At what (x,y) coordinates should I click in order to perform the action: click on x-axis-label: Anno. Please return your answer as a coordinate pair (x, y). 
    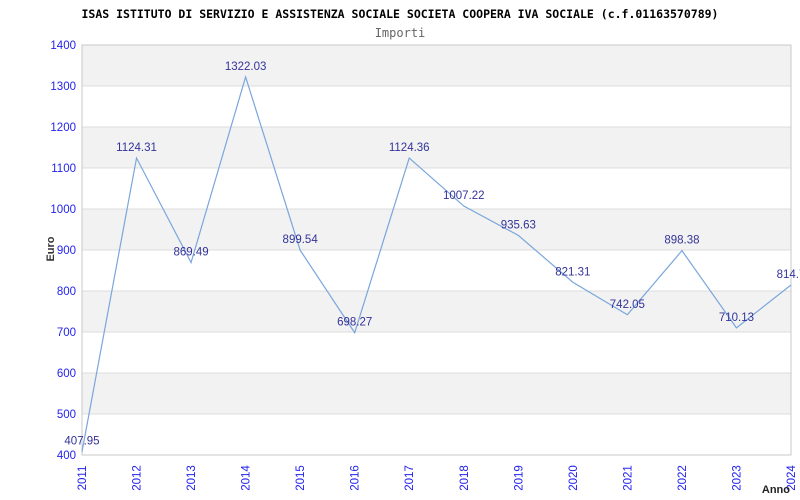
    Looking at the image, I should click on (775, 490).